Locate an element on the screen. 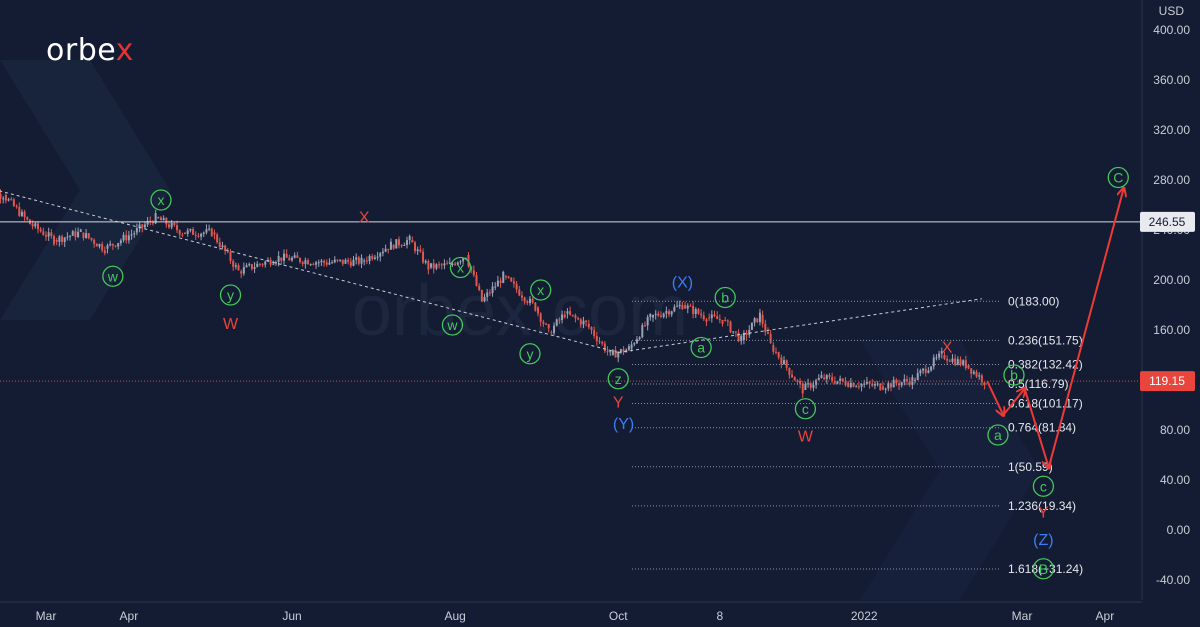 This screenshot has width=1200, height=627. wave-label-text: x is located at coordinates (540, 290).